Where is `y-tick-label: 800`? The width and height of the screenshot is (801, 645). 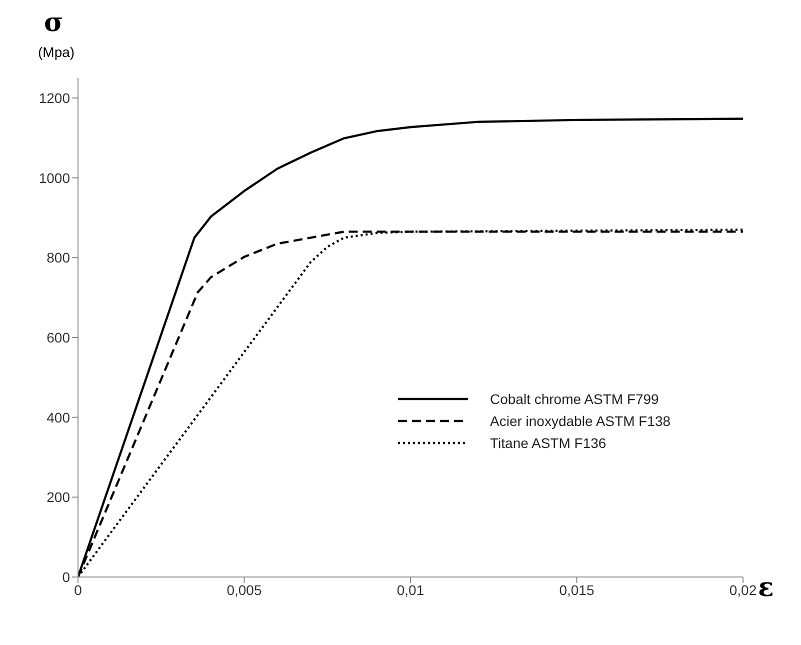
y-tick-label: 800 is located at coordinates (58, 258).